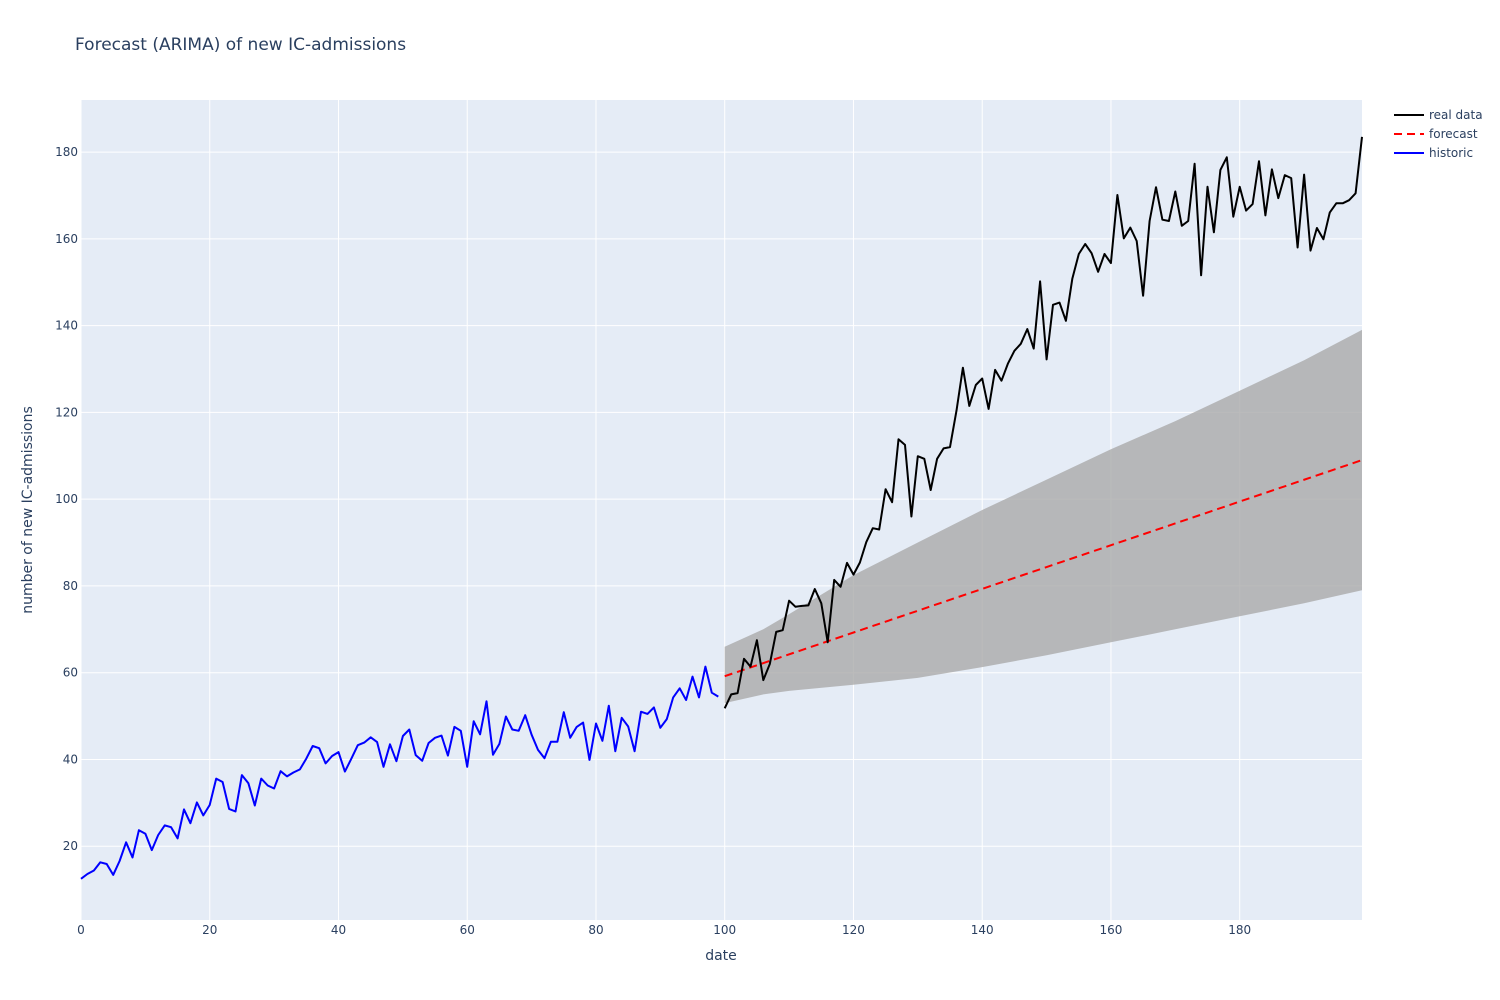 The width and height of the screenshot is (1500, 1000). I want to click on series-line-historic, so click(399, 772).